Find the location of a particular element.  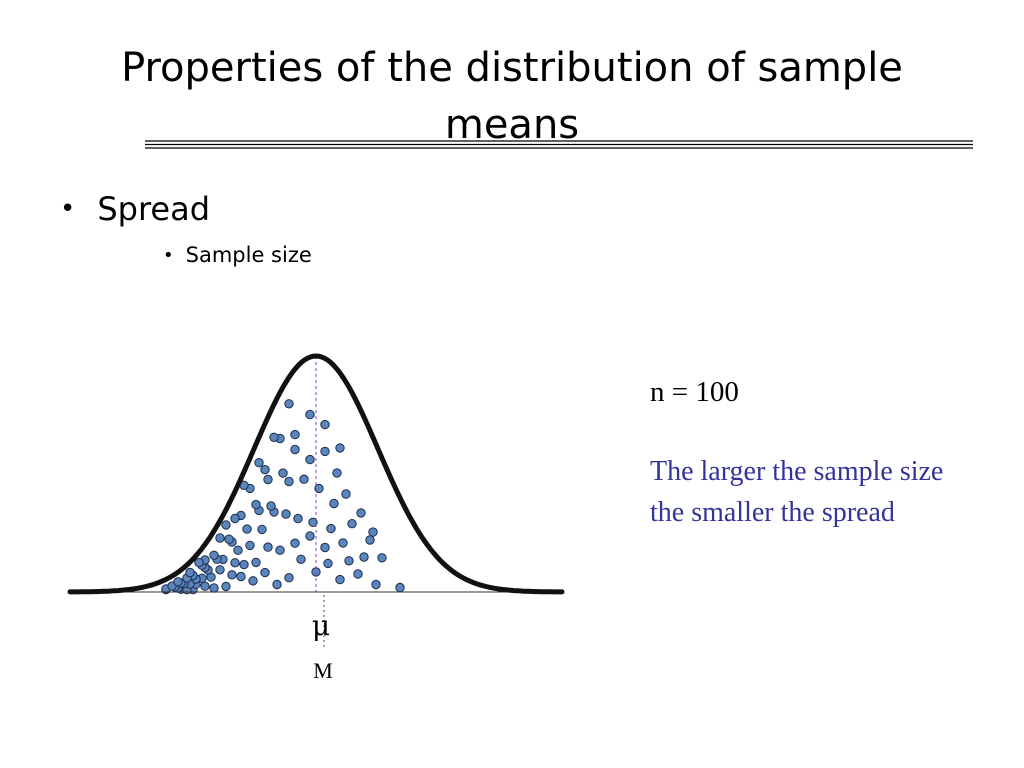

bullet-spread: • Spread is located at coordinates (135, 209).